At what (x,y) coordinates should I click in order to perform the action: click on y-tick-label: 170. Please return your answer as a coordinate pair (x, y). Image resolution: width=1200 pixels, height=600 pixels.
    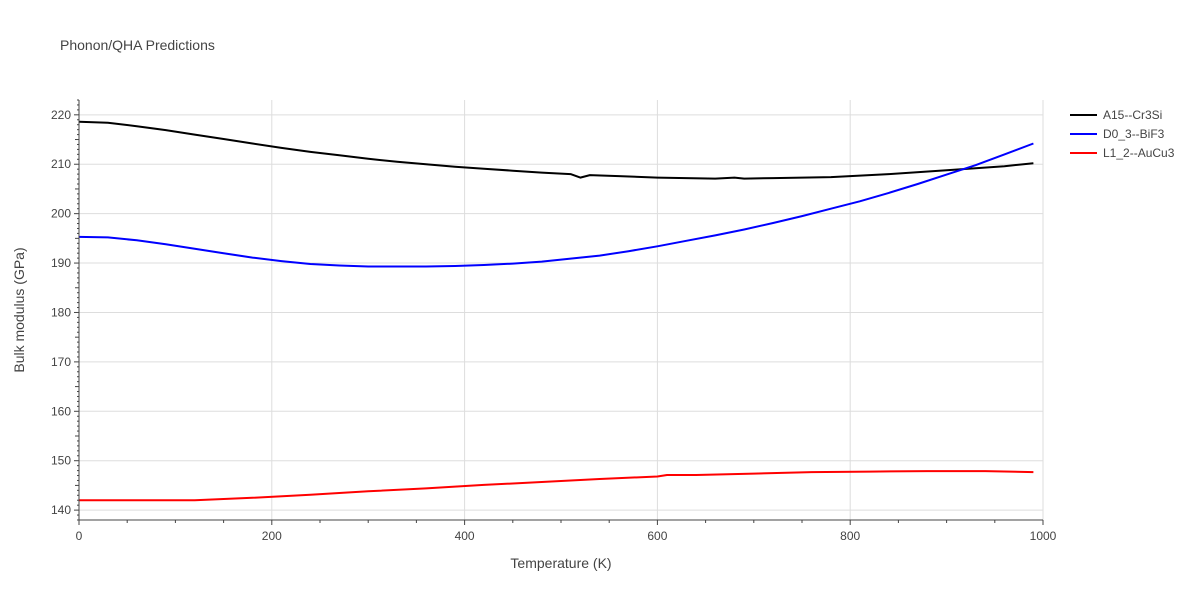
    Looking at the image, I should click on (61, 362).